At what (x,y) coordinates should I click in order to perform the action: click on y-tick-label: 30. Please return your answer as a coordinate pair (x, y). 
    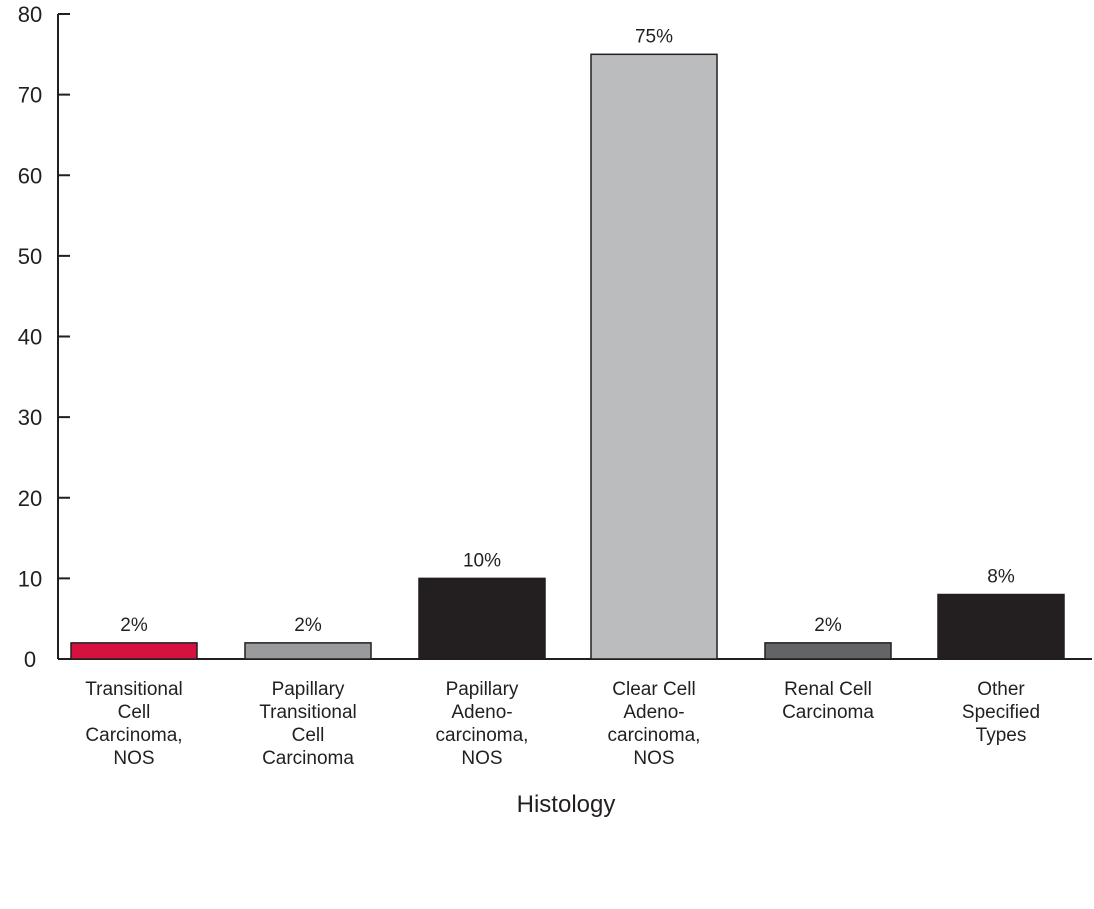
    Looking at the image, I should click on (30, 417).